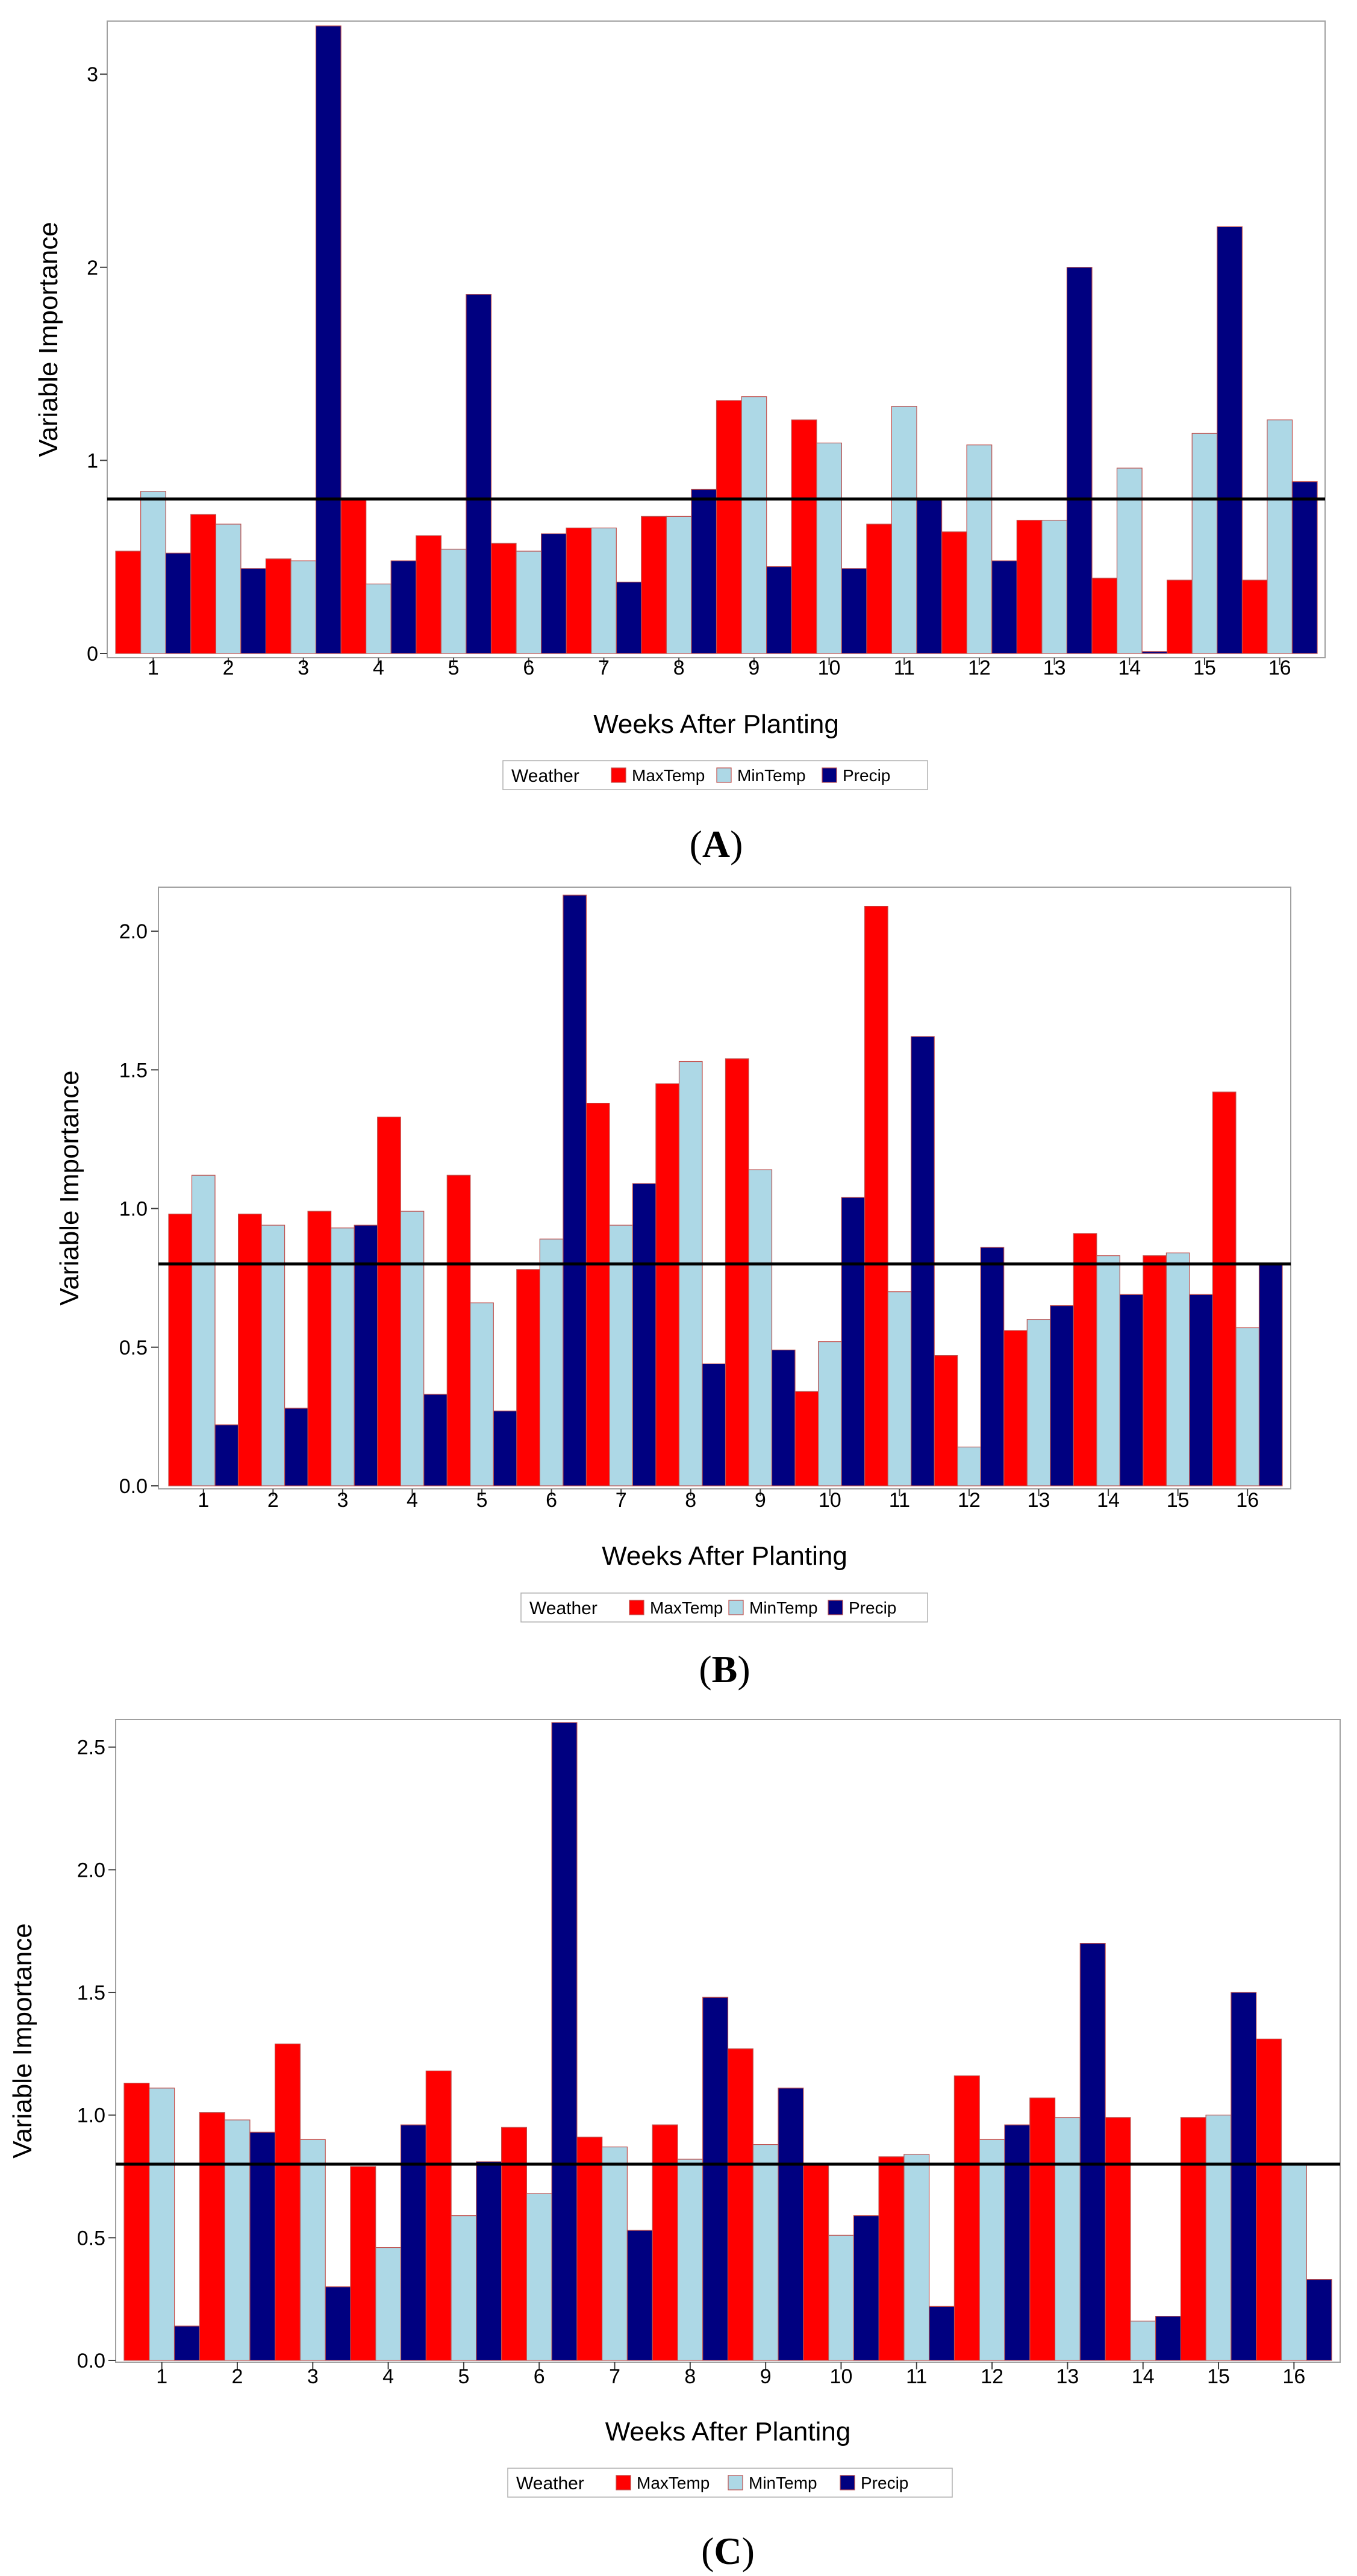  Describe the element at coordinates (133, 931) in the screenshot. I see `y-tick-label: 2.0` at that location.